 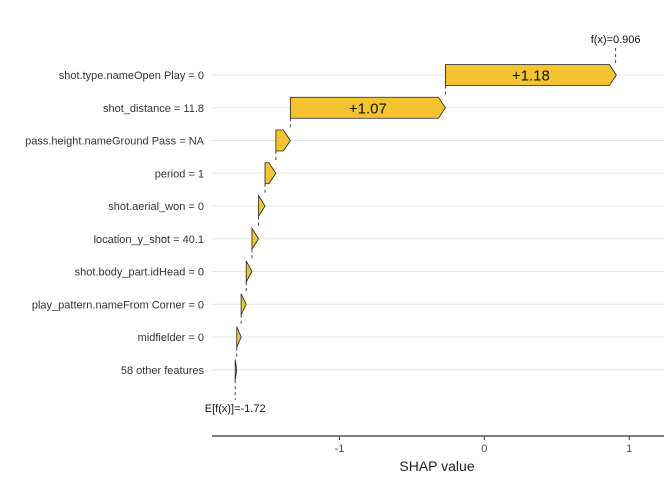 I want to click on feature-label: shot_distance = 11.8, so click(x=153, y=109).